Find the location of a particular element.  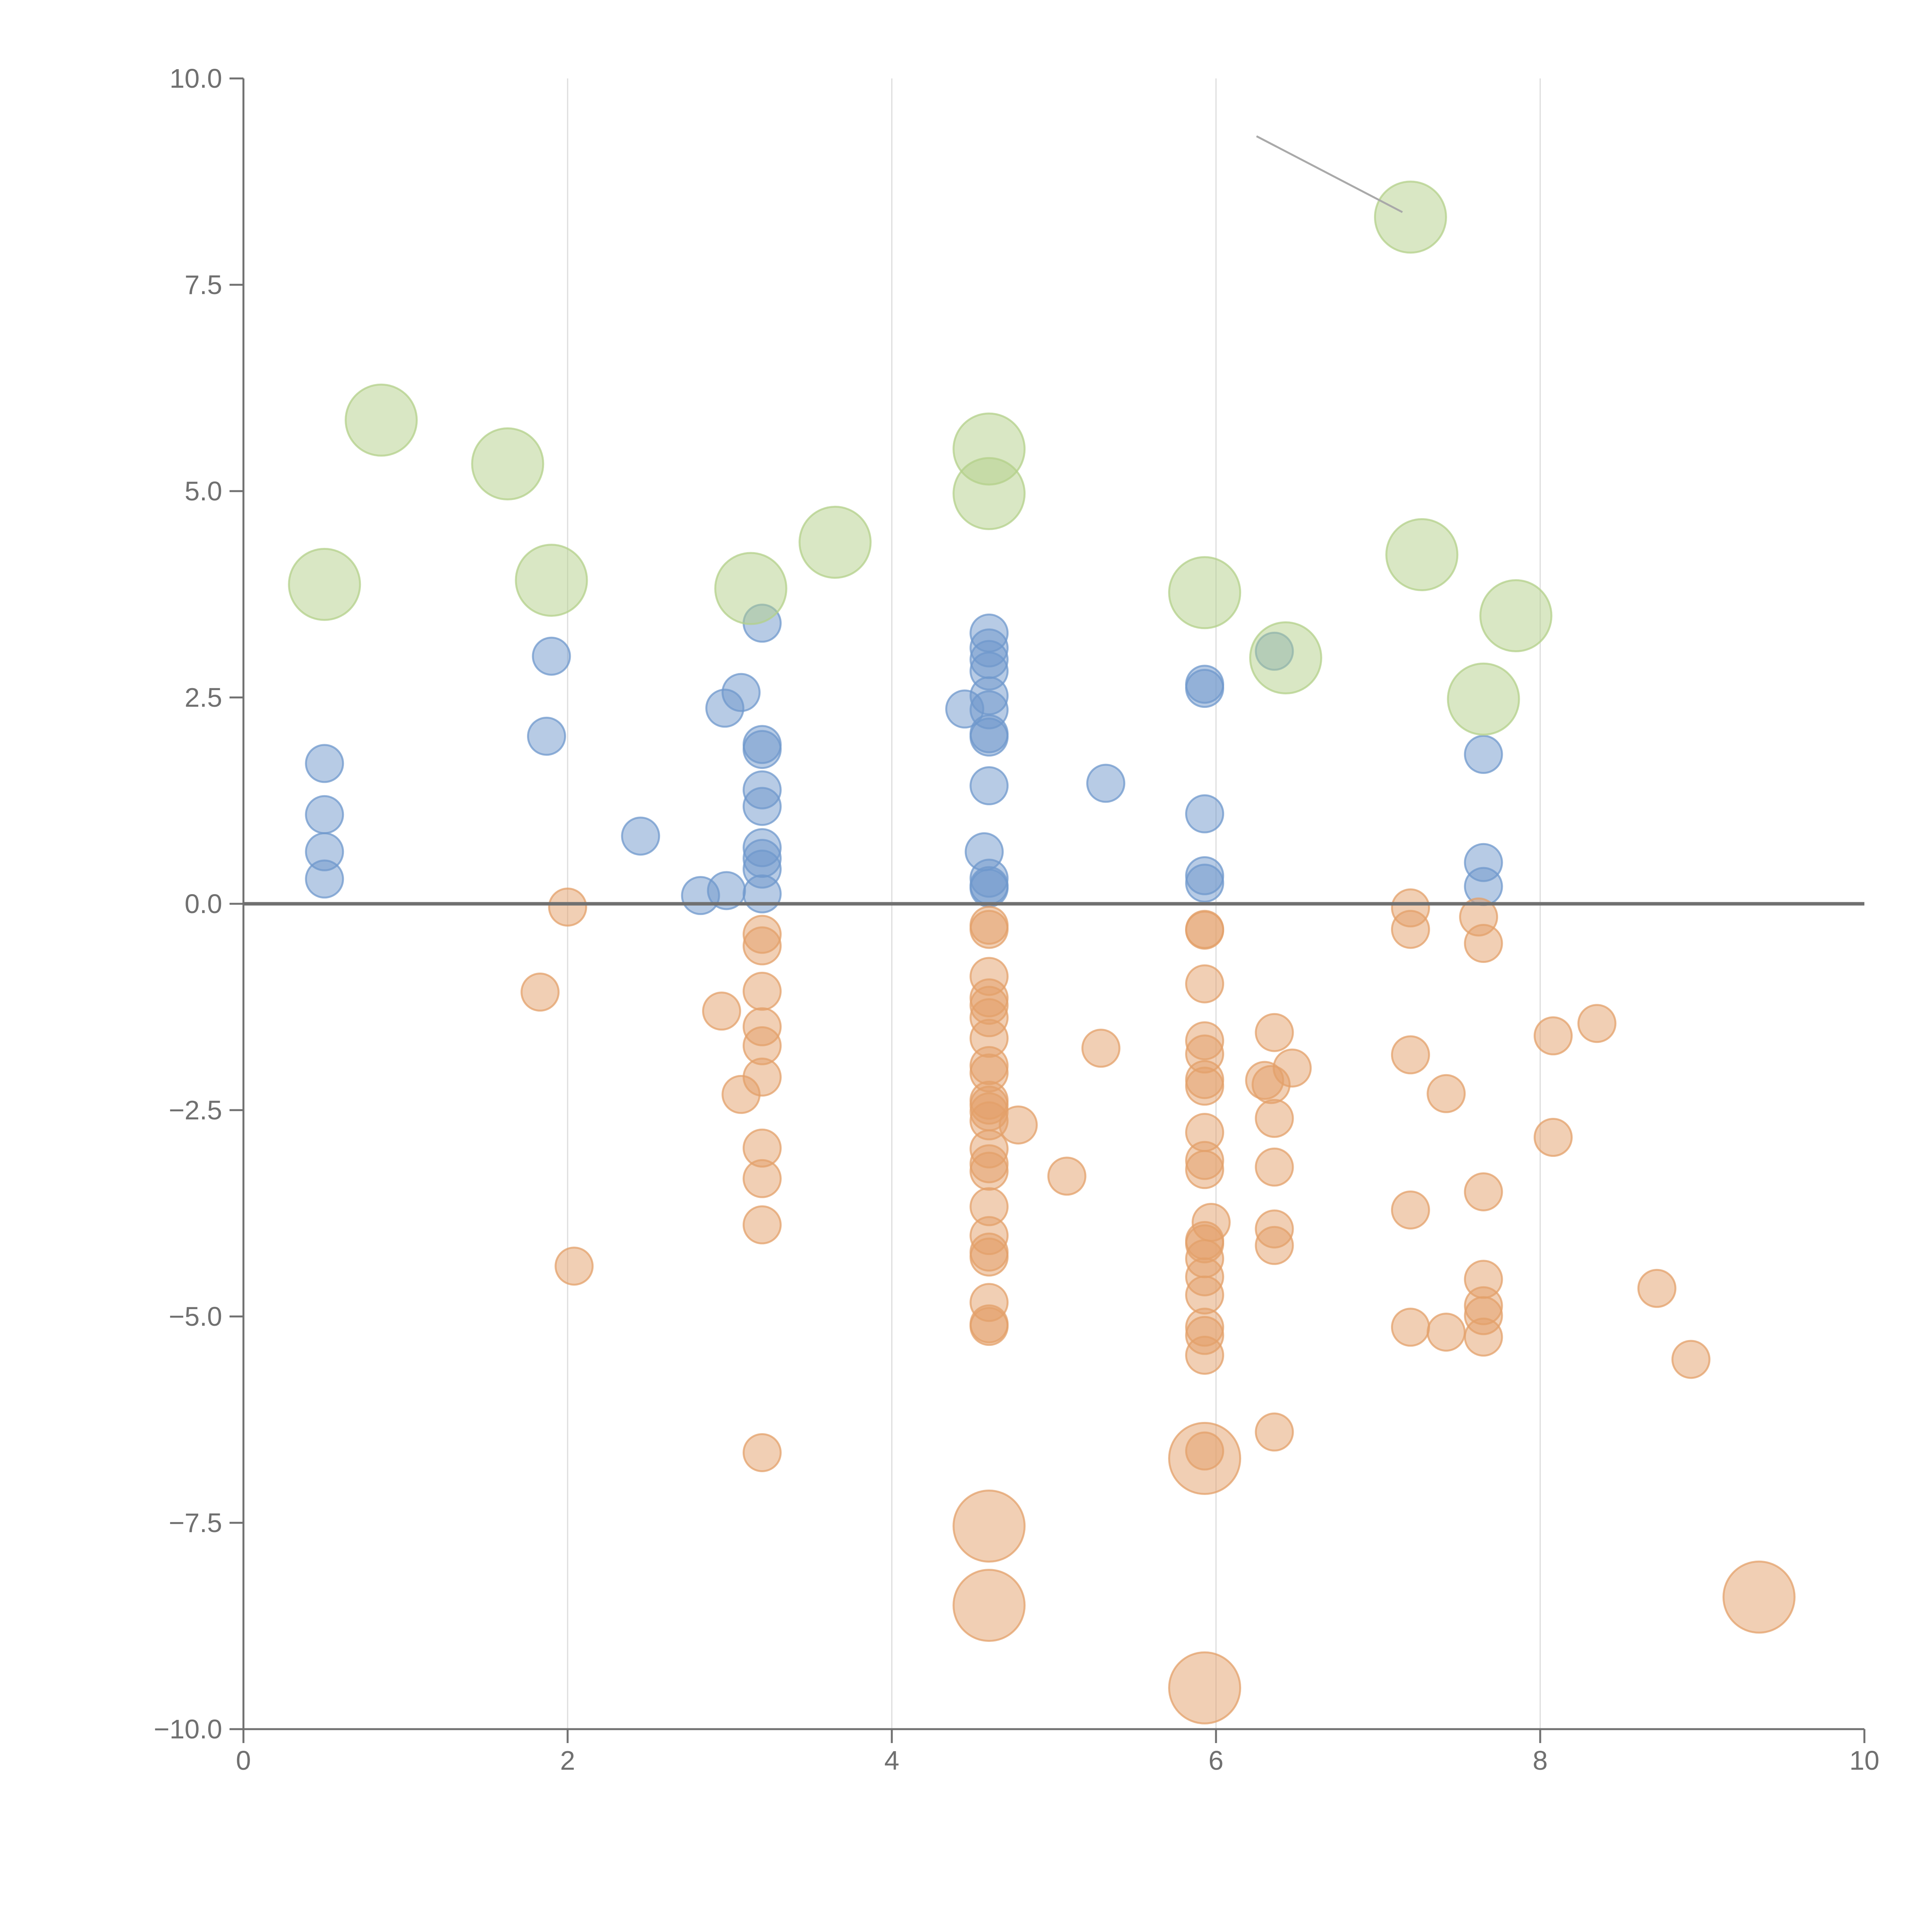

y-tick-label: −7.5 is located at coordinates (196, 1523).